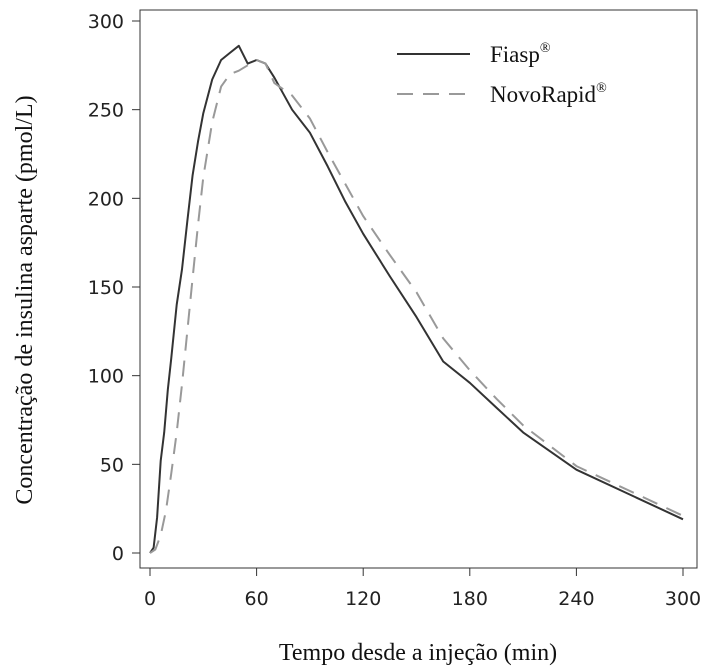 This screenshot has height=668, width=706. What do you see at coordinates (576, 599) in the screenshot?
I see `x-tick-label: 240` at bounding box center [576, 599].